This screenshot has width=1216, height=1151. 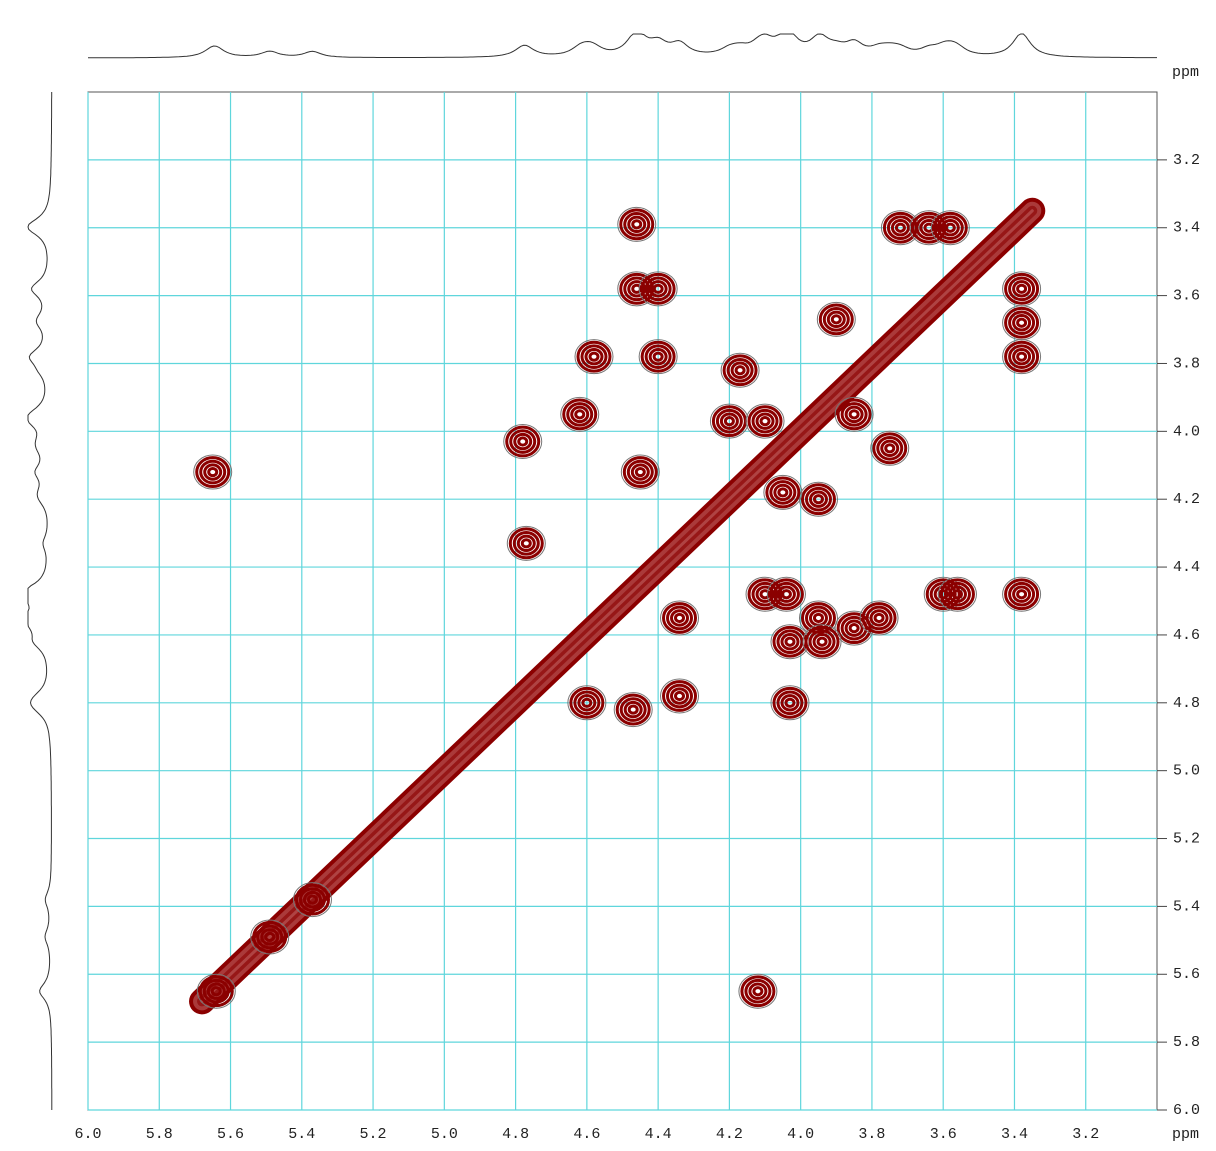 I want to click on x-tick-label: 4.8, so click(x=515, y=1134).